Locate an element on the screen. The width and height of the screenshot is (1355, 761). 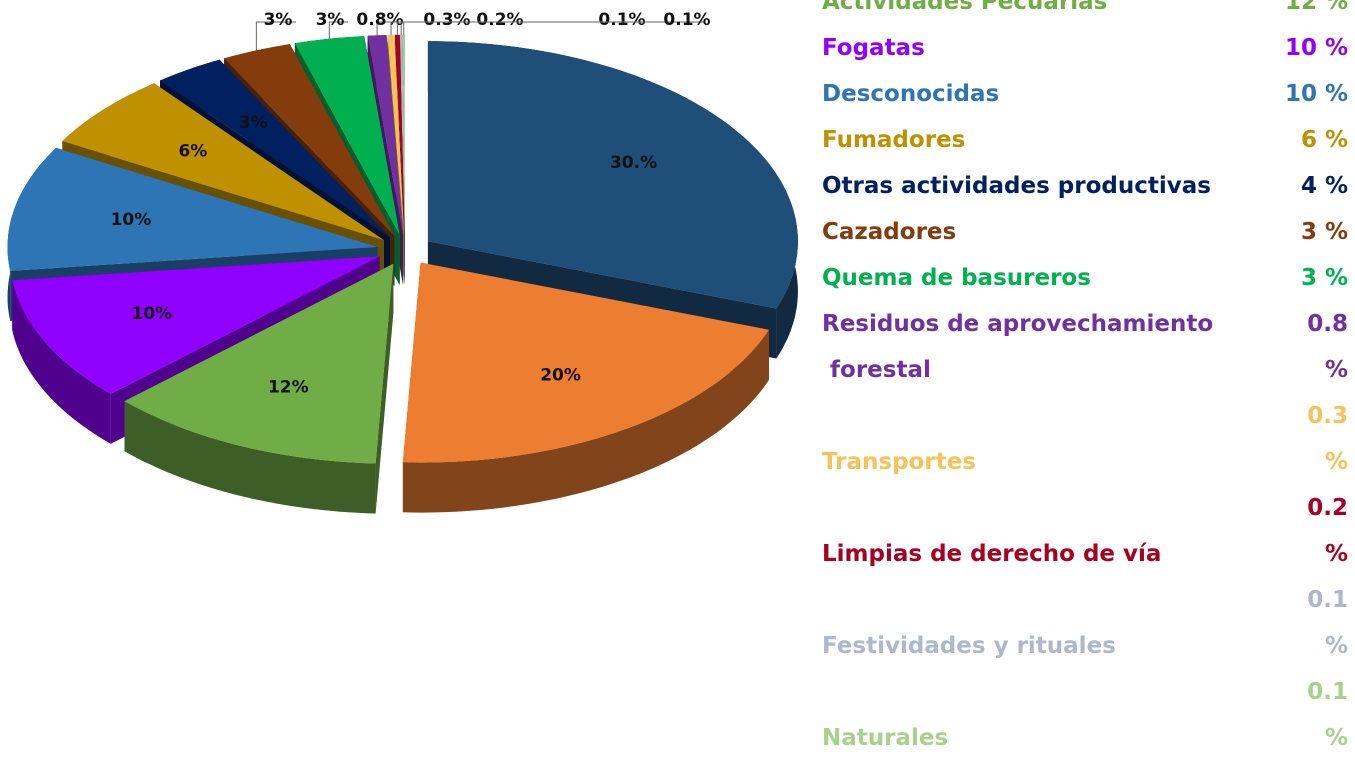
legend-item: Actividades Pecuarias 12 % is located at coordinates (1087, 12).